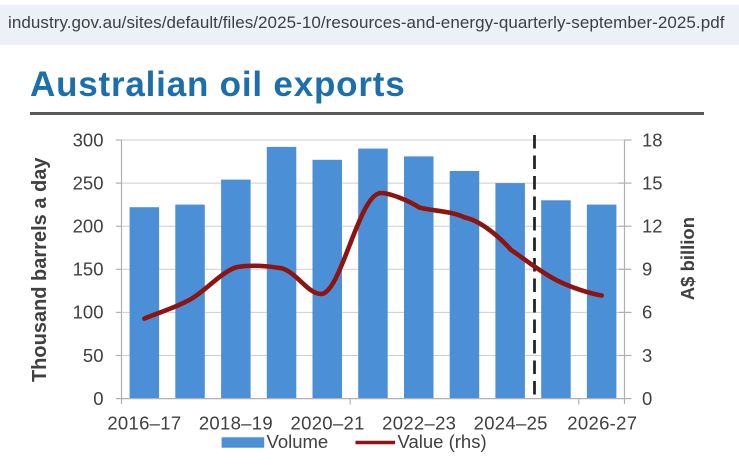 The image size is (739, 476). What do you see at coordinates (419, 423) in the screenshot?
I see `svg-text: 2022–23` at bounding box center [419, 423].